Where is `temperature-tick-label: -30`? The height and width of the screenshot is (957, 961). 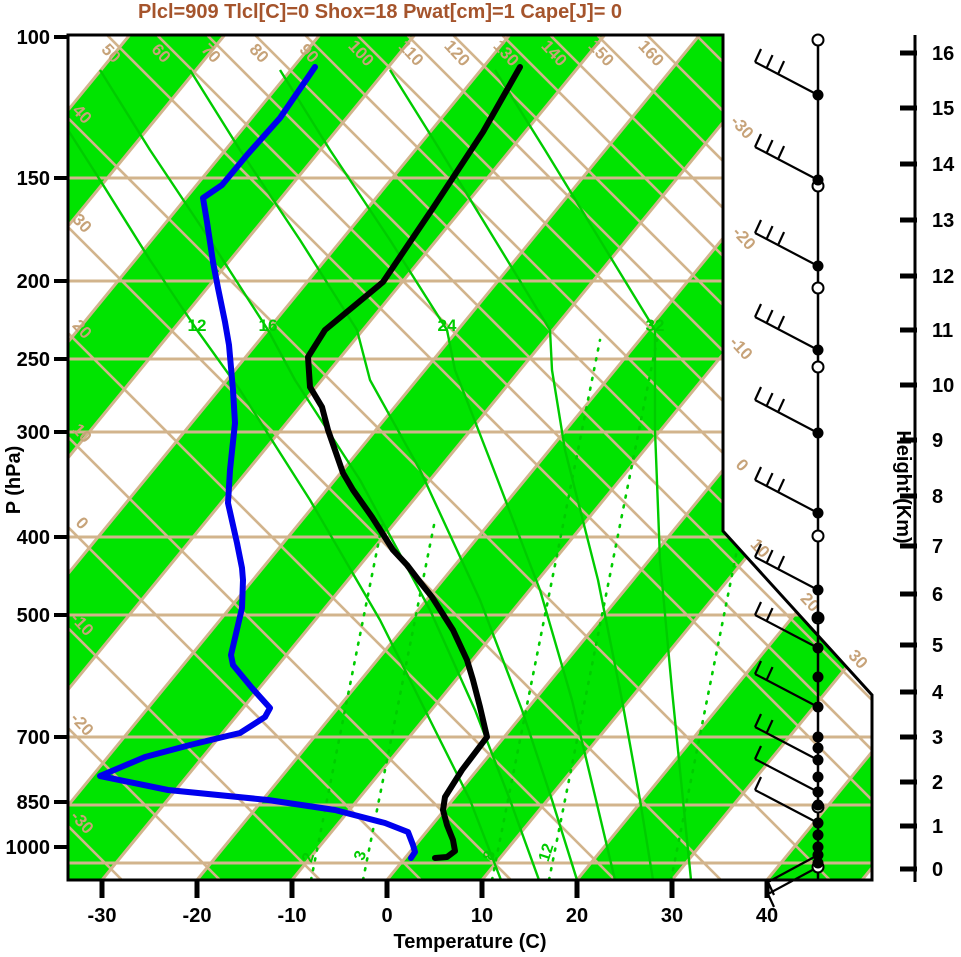
temperature-tick-label: -30 is located at coordinates (102, 916).